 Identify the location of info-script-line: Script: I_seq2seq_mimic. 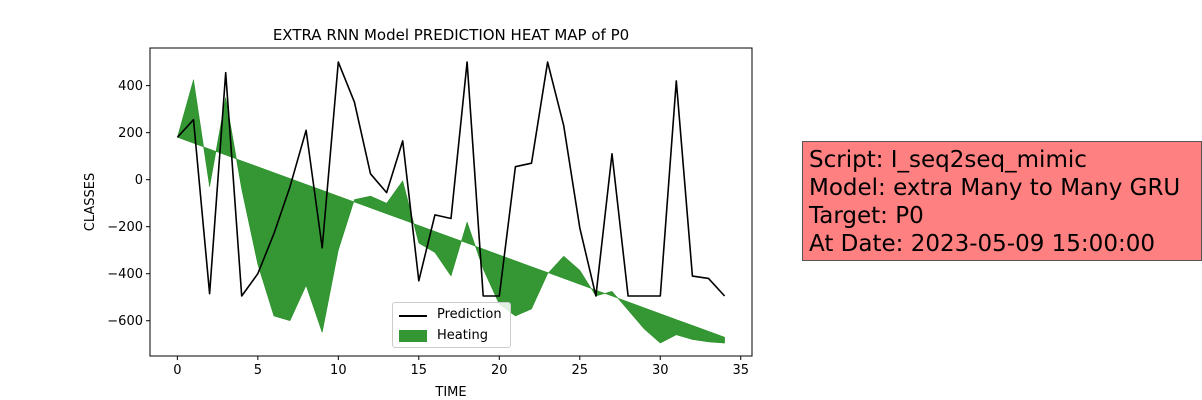
(948, 160).